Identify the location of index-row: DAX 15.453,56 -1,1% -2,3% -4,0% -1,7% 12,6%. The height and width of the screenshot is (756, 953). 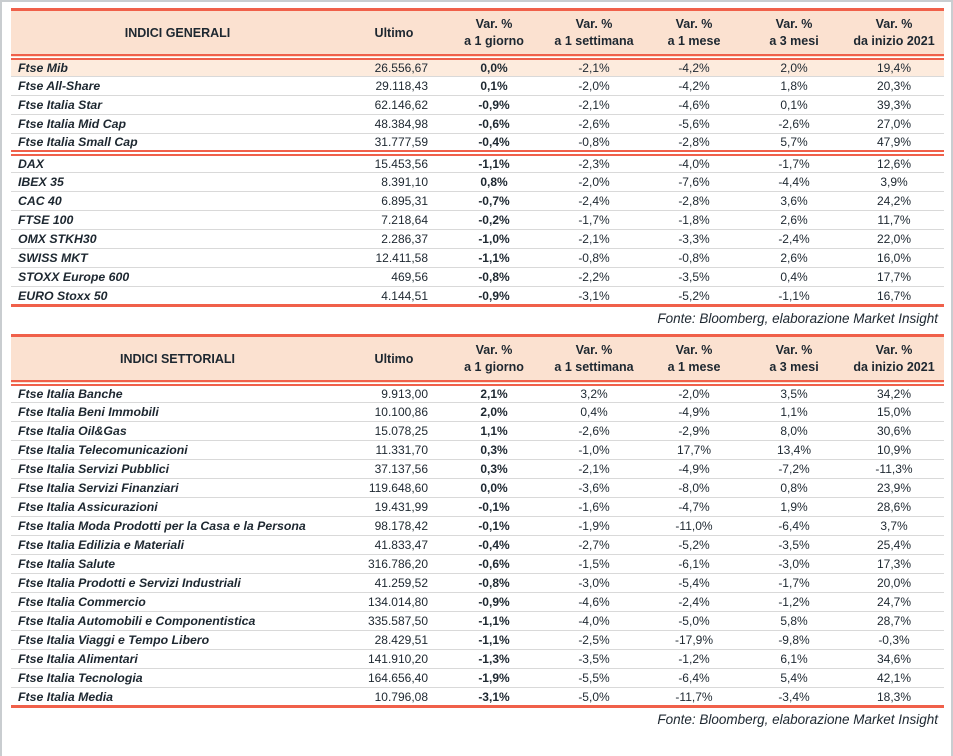
(477, 163).